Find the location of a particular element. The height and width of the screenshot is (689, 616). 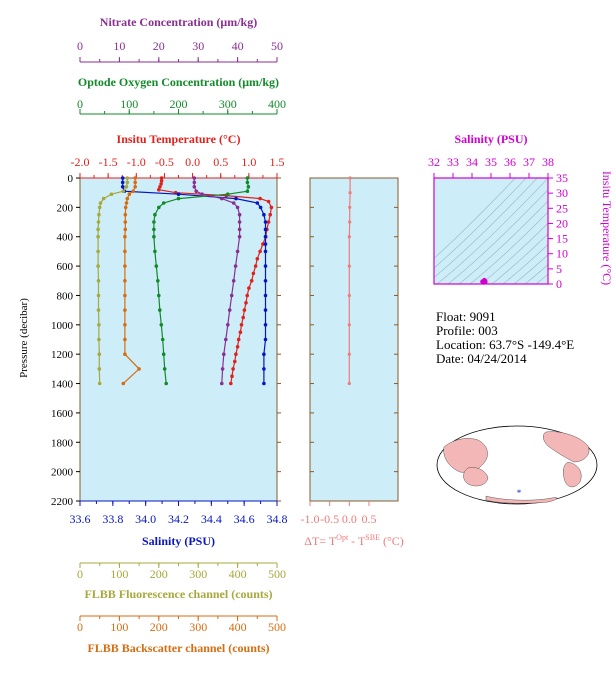

ts-x-tick-label: 33 is located at coordinates (453, 162).